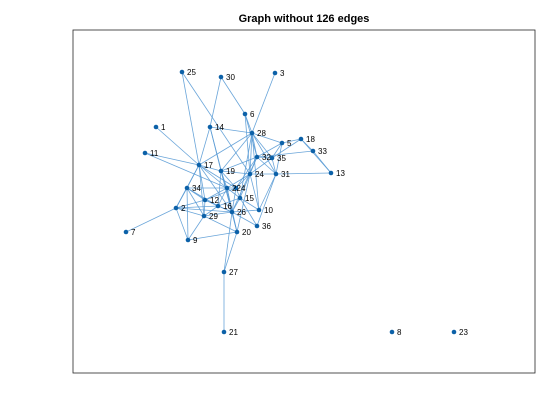 This screenshot has width=560, height=420. What do you see at coordinates (241, 212) in the screenshot?
I see `node-label-26: 26` at bounding box center [241, 212].